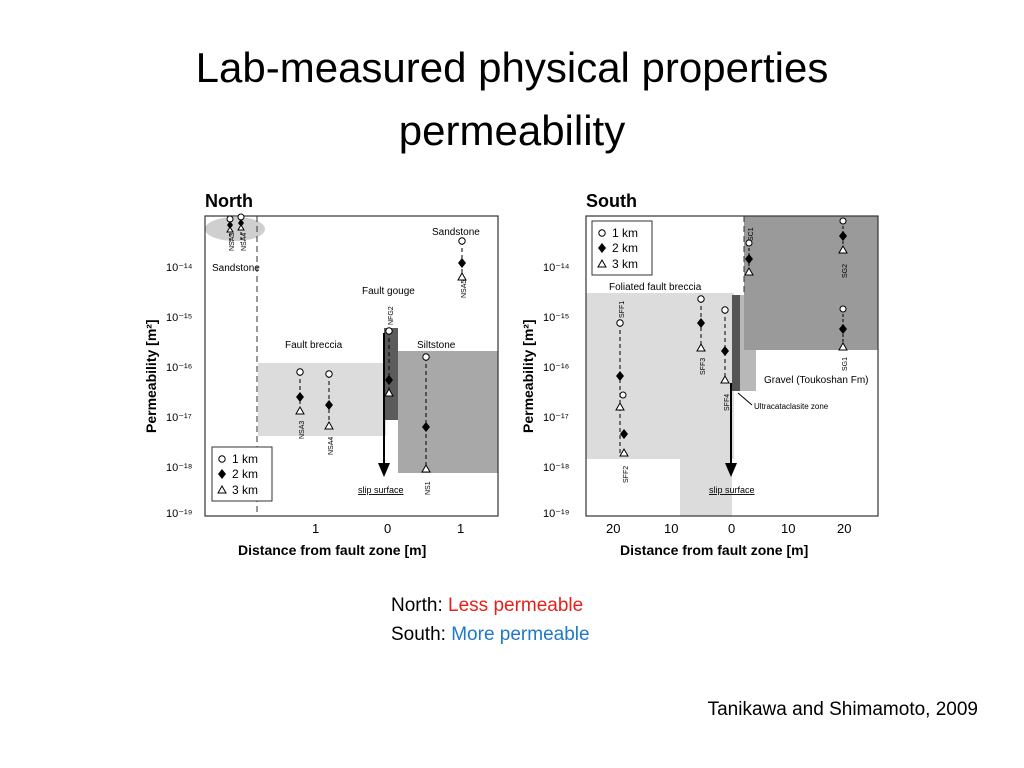 The image size is (1024, 768). What do you see at coordinates (179, 268) in the screenshot?
I see `north-ytick-1: 10⁻¹⁴` at bounding box center [179, 268].